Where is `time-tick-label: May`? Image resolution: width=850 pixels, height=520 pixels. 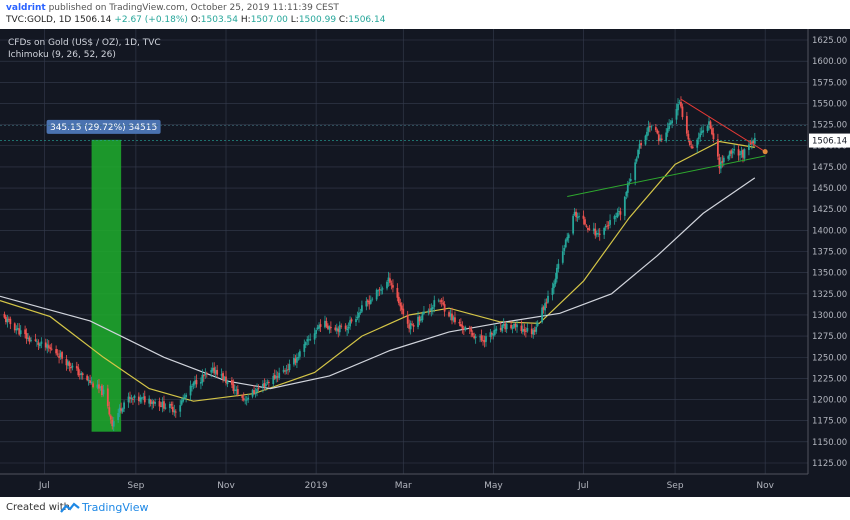
time-tick-label: May is located at coordinates (493, 486).